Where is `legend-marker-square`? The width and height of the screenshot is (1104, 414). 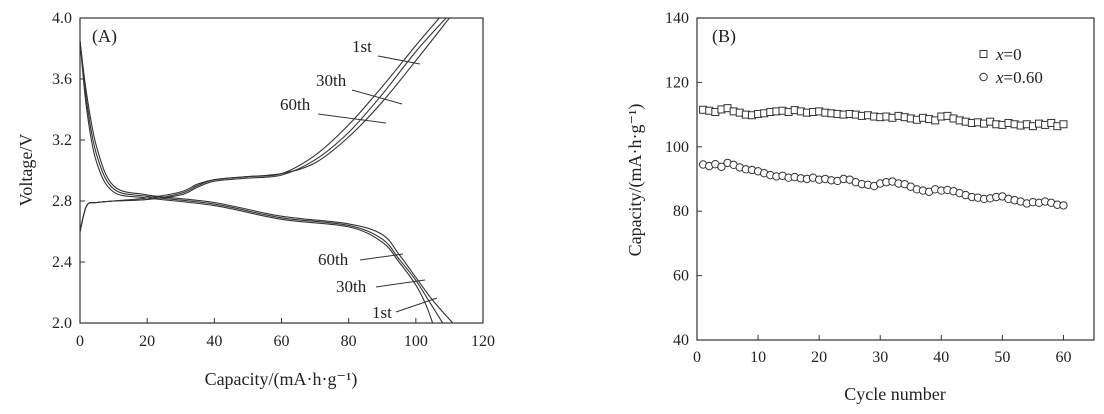 legend-marker-square is located at coordinates (983, 54).